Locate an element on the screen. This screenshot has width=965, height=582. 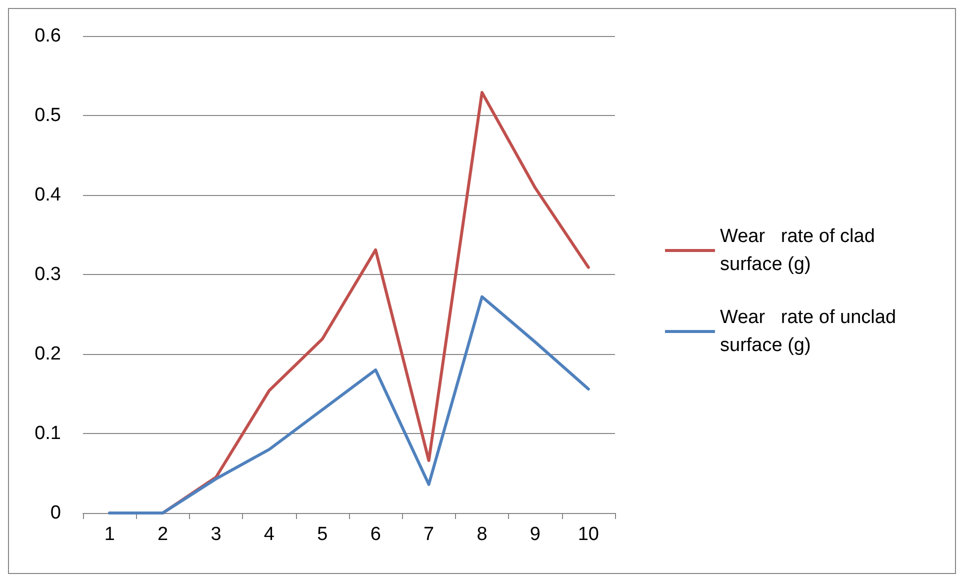
y-tick-label: 0.2 is located at coordinates (47, 354).